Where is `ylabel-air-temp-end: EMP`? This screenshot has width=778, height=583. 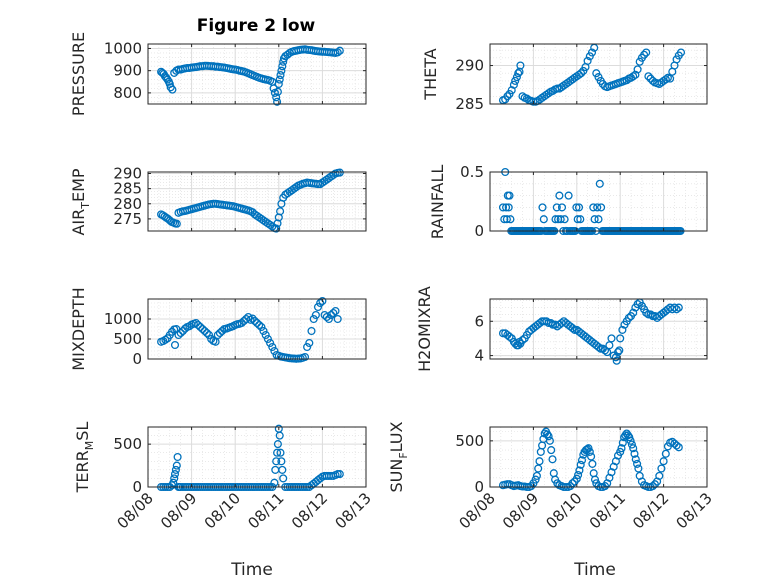
ylabel-air-temp-end: EMP is located at coordinates (78, 185).